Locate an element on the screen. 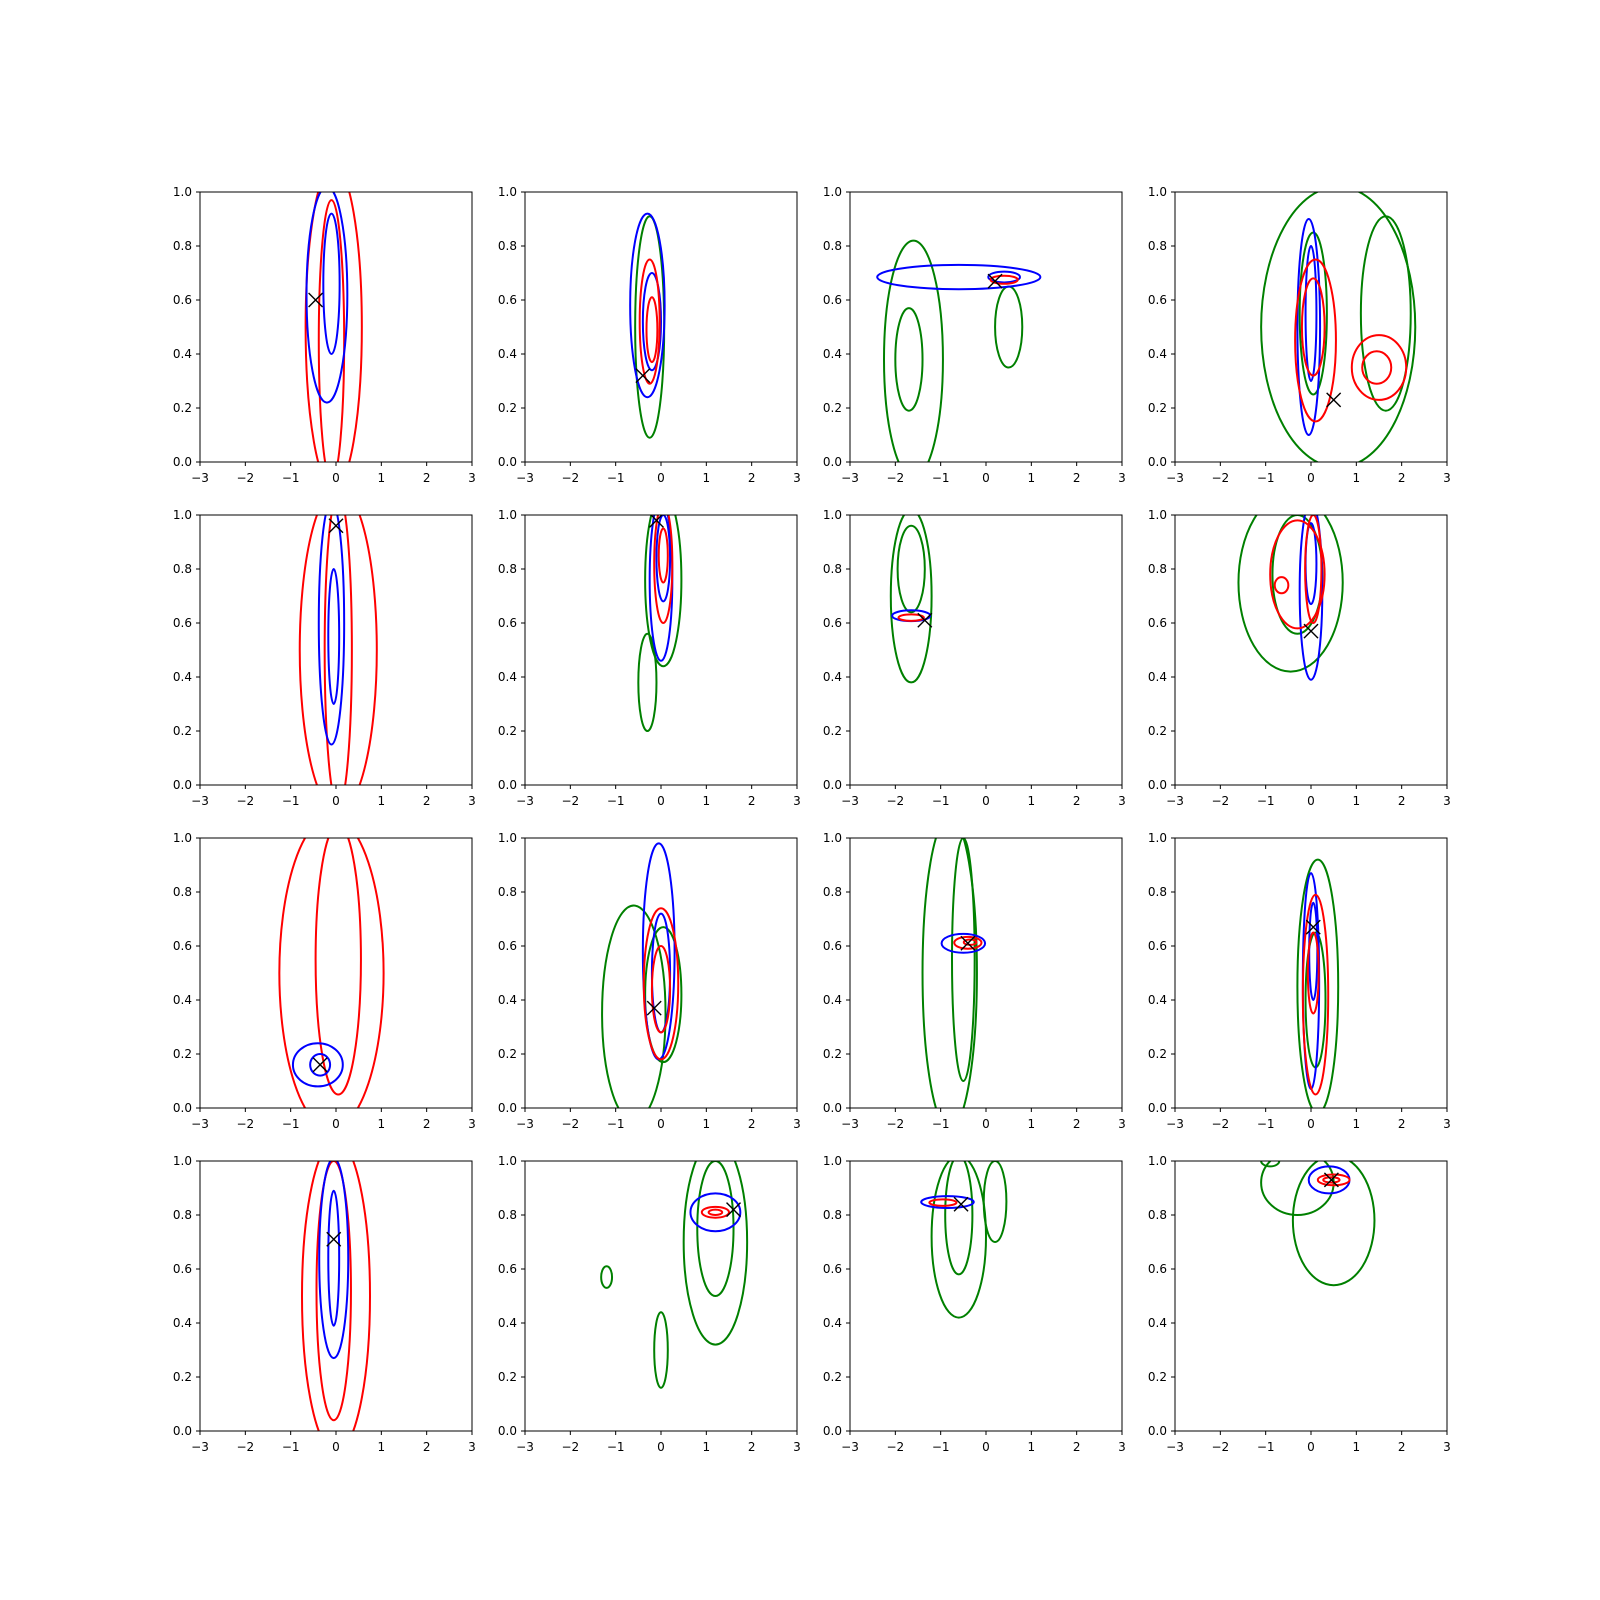 The height and width of the screenshot is (1600, 1600). y-tick-label: 0.6 is located at coordinates (1157, 623).